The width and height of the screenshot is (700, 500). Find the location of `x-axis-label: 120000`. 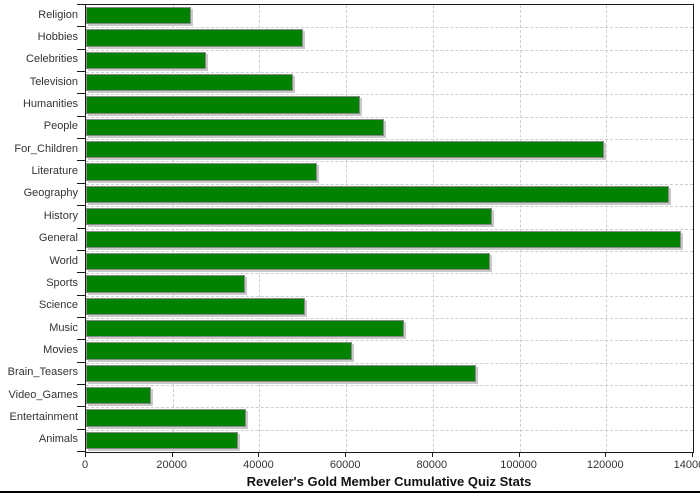

x-axis-label: 120000 is located at coordinates (605, 465).